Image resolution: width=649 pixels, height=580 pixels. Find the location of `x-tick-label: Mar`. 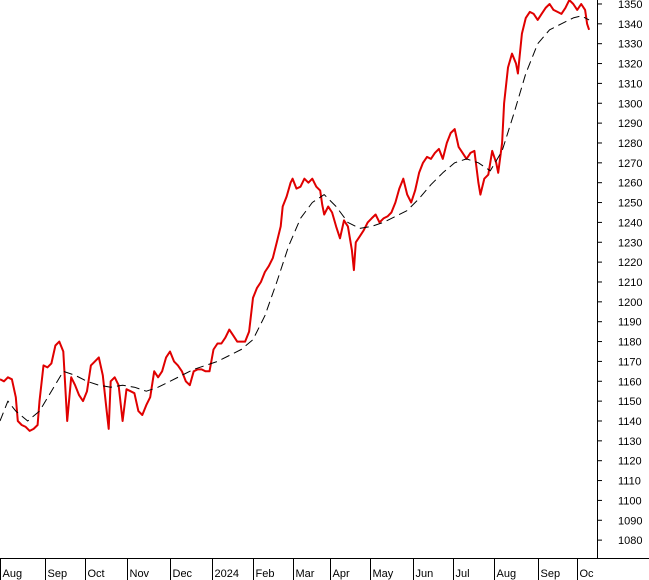

x-tick-label: Mar is located at coordinates (305, 574).